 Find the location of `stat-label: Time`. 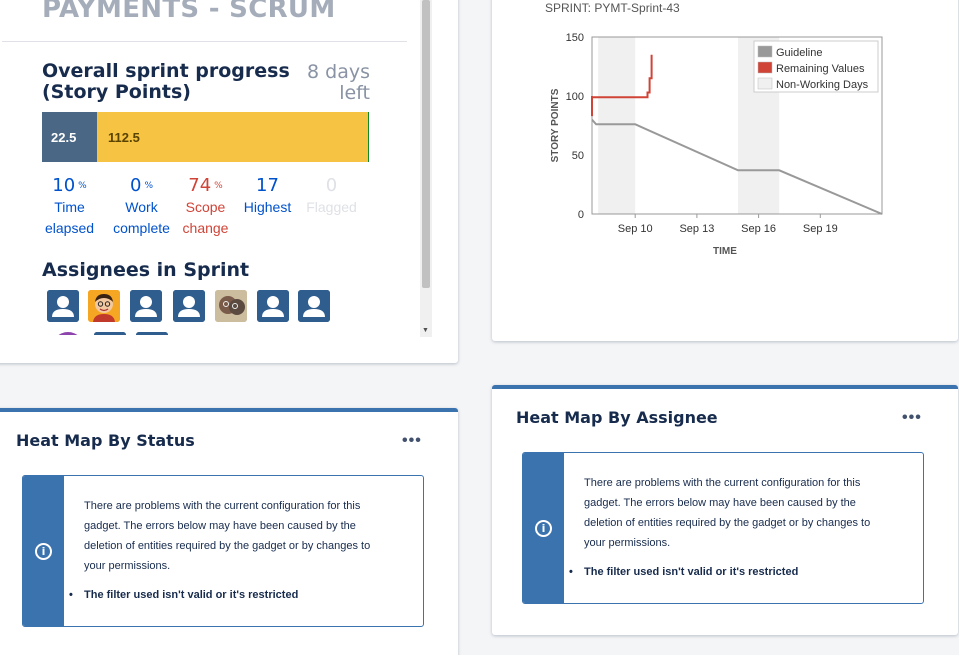

stat-label: Time is located at coordinates (69, 207).